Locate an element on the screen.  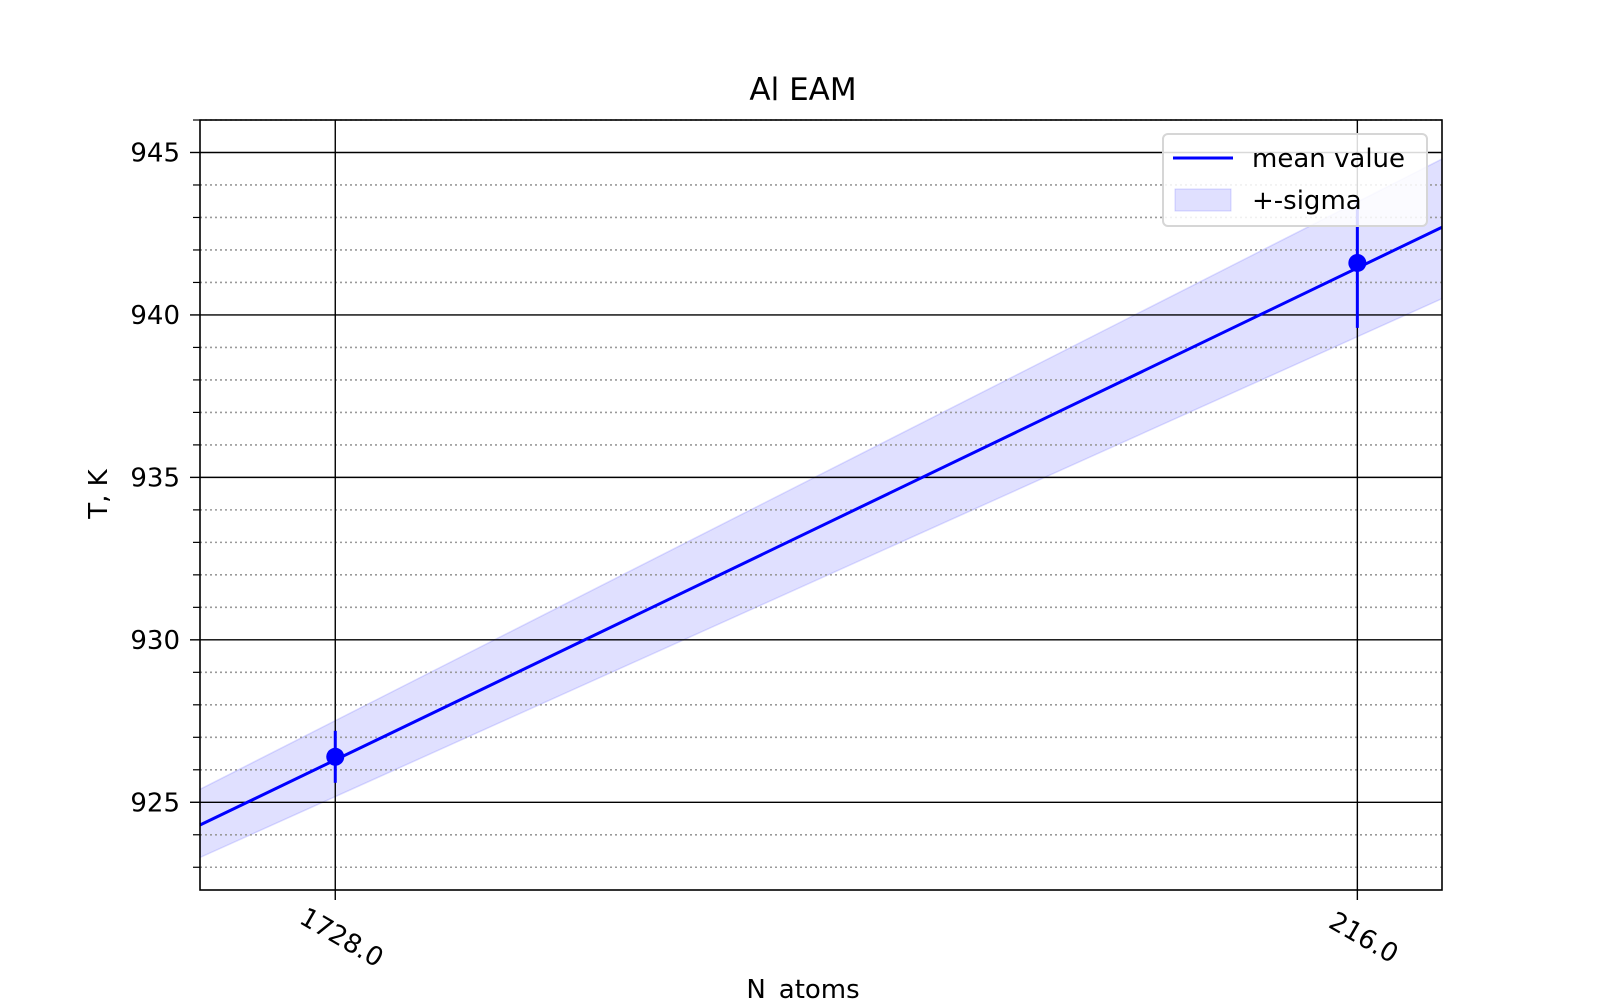
y-tick-label: 930 is located at coordinates (155, 641).